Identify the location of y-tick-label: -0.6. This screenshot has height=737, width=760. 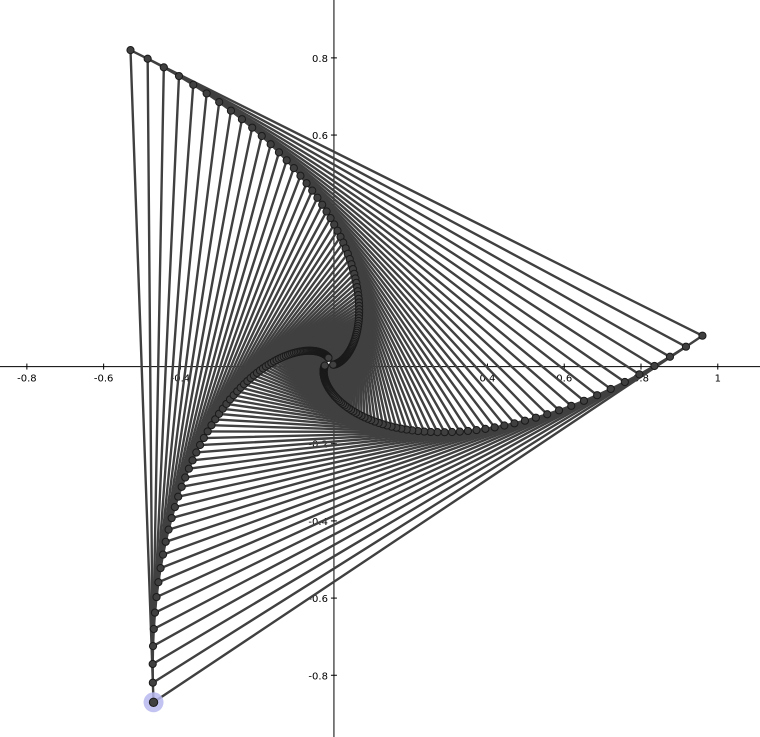
(318, 599).